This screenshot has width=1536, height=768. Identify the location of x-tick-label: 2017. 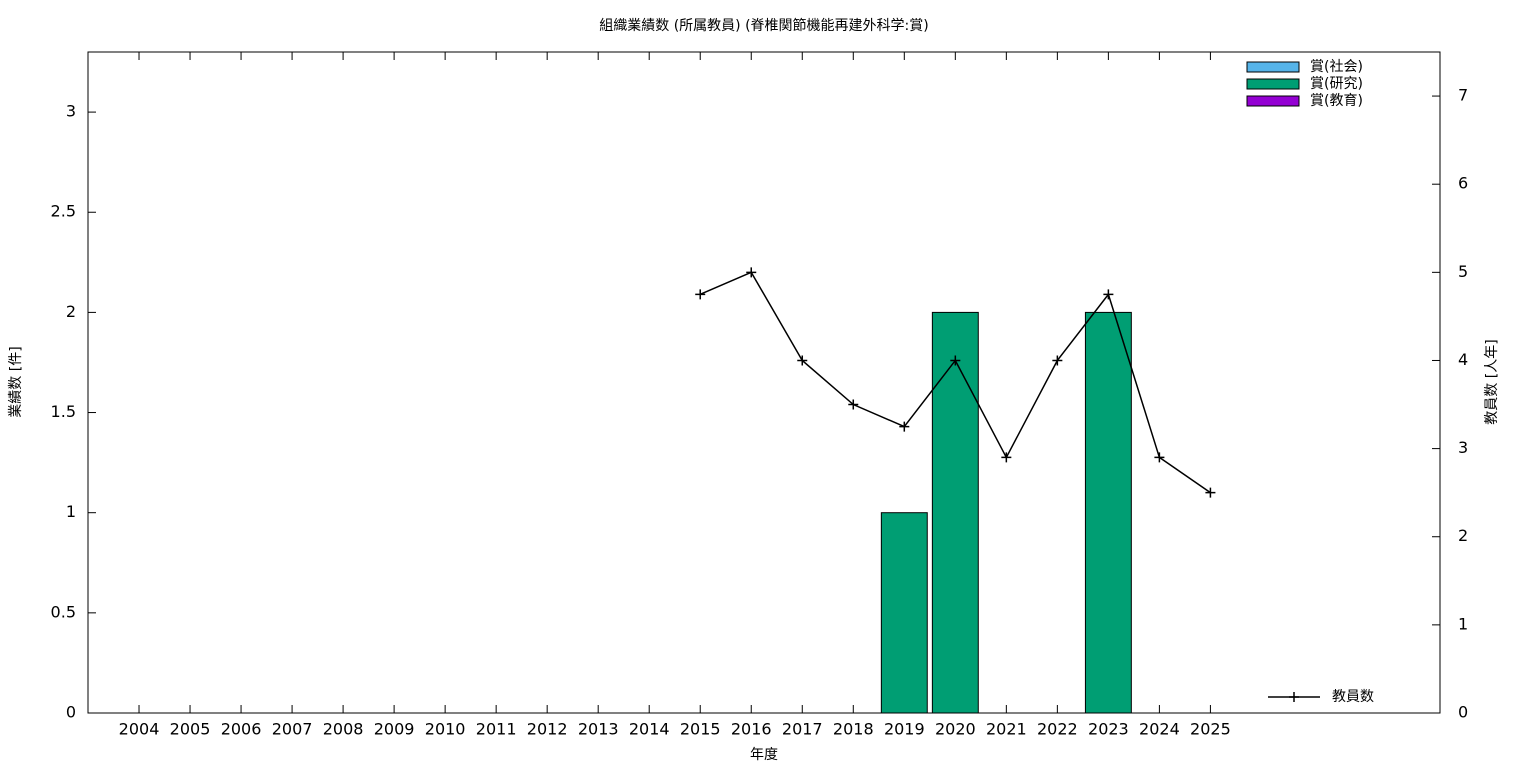
(802, 729).